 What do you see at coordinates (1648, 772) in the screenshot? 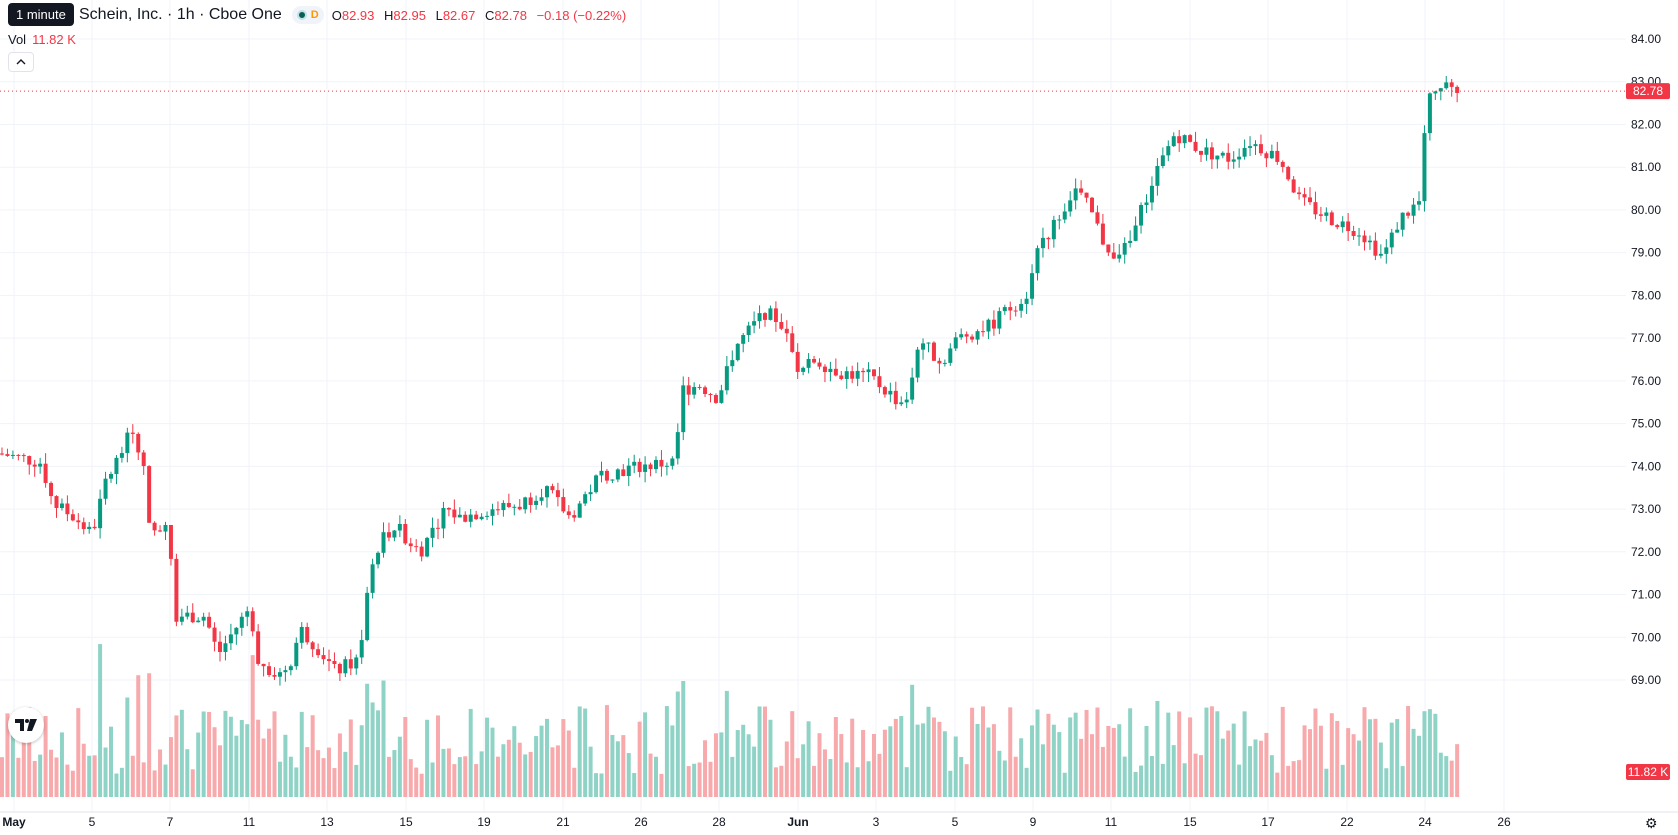
I see `volume-axis-label: 11.82 K` at bounding box center [1648, 772].